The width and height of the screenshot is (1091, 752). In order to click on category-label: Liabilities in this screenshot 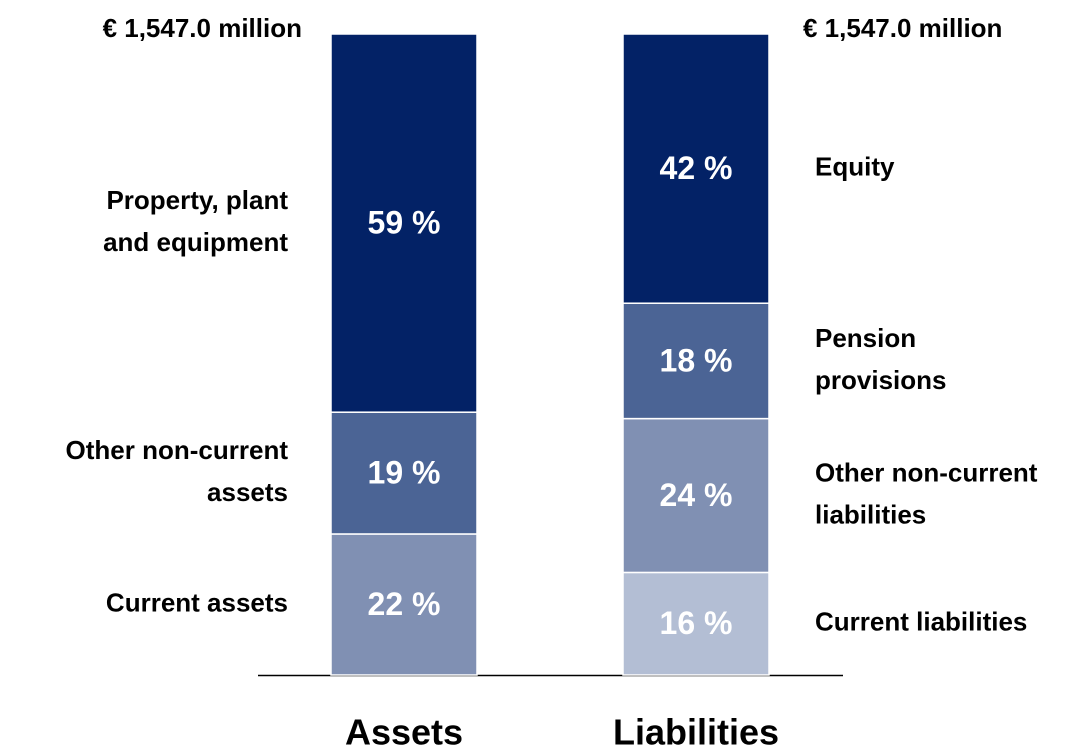, I will do `click(696, 732)`.